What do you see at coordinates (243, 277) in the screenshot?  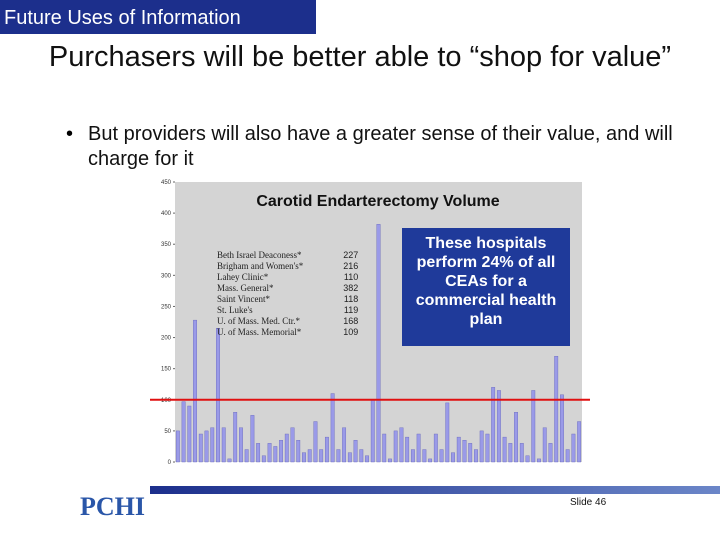 I see `hospital: Lahey Clinic*` at bounding box center [243, 277].